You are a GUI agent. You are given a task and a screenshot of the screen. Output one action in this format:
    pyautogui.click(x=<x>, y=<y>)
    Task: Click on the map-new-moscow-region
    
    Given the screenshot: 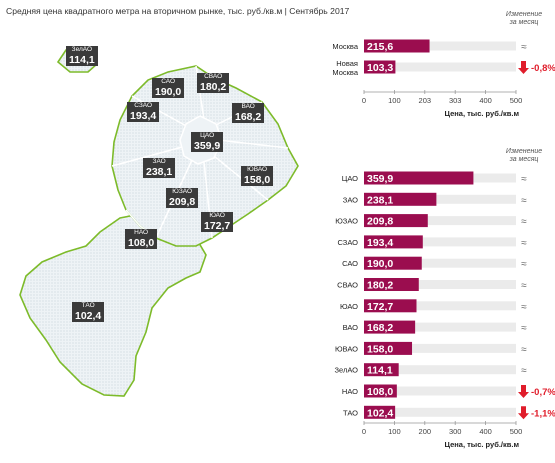 What is the action you would take?
    pyautogui.click(x=113, y=304)
    